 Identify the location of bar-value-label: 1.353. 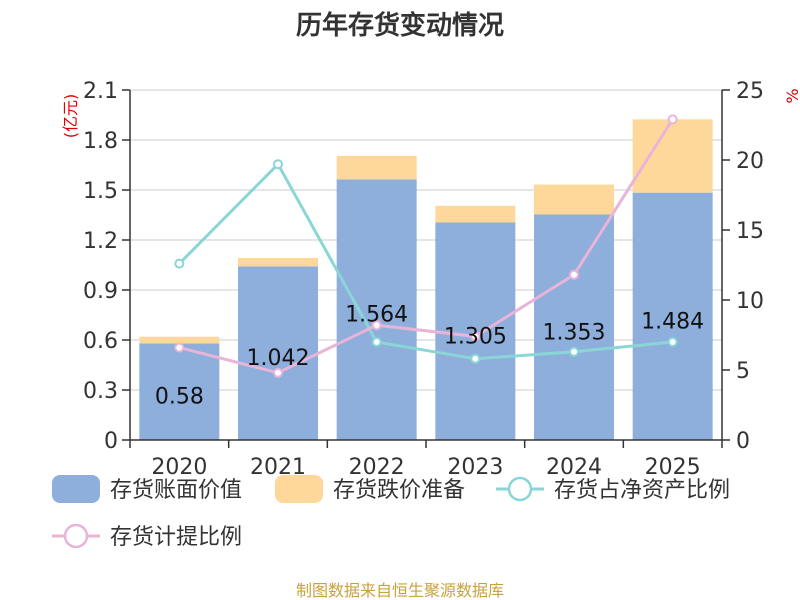
(574, 332).